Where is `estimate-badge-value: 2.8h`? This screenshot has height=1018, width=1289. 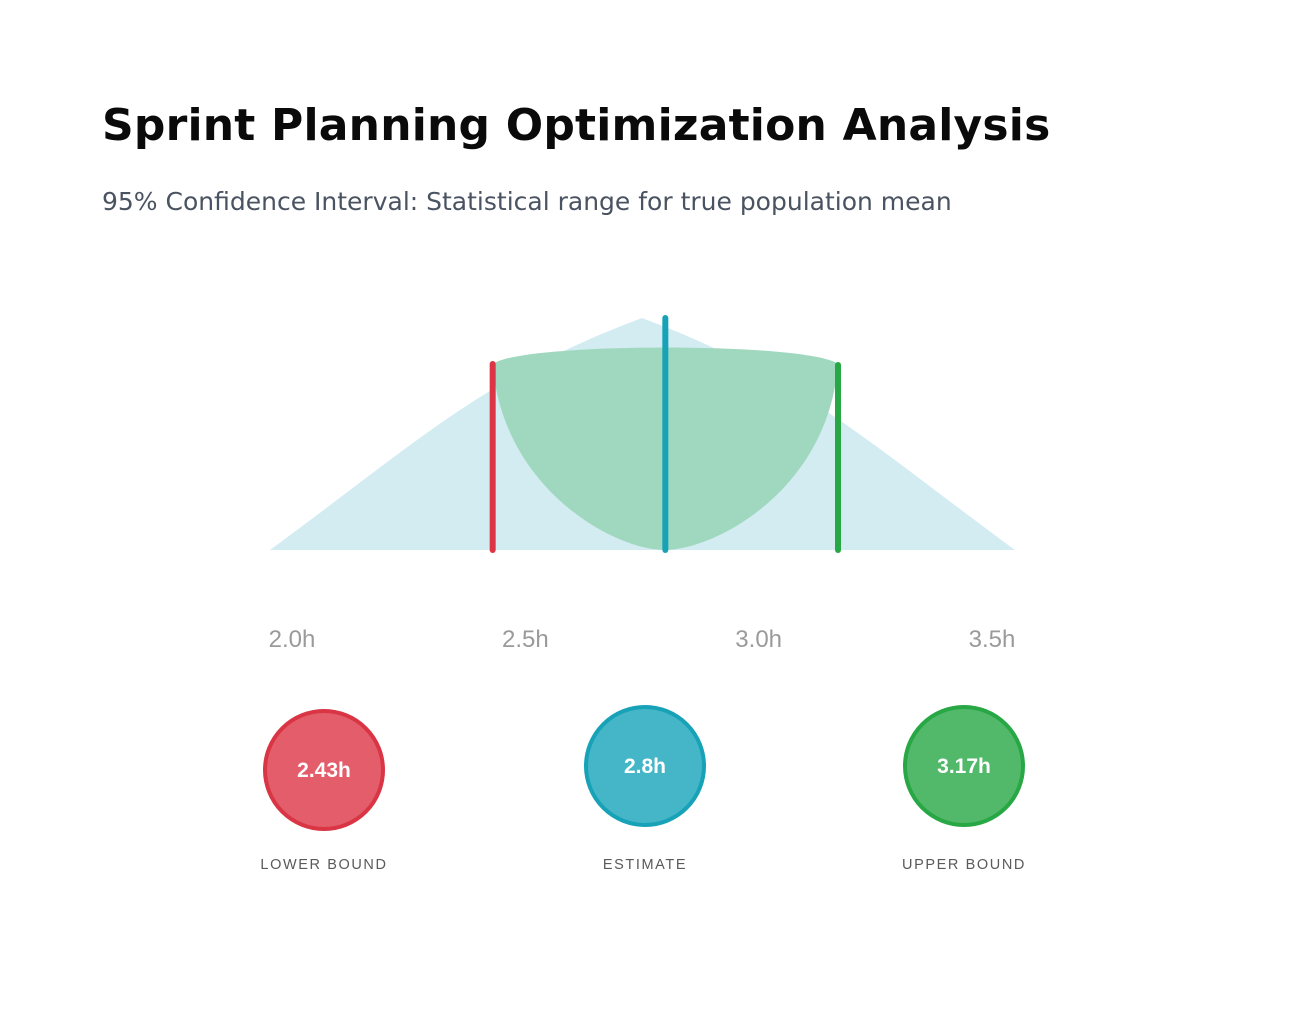 estimate-badge-value: 2.8h is located at coordinates (645, 766).